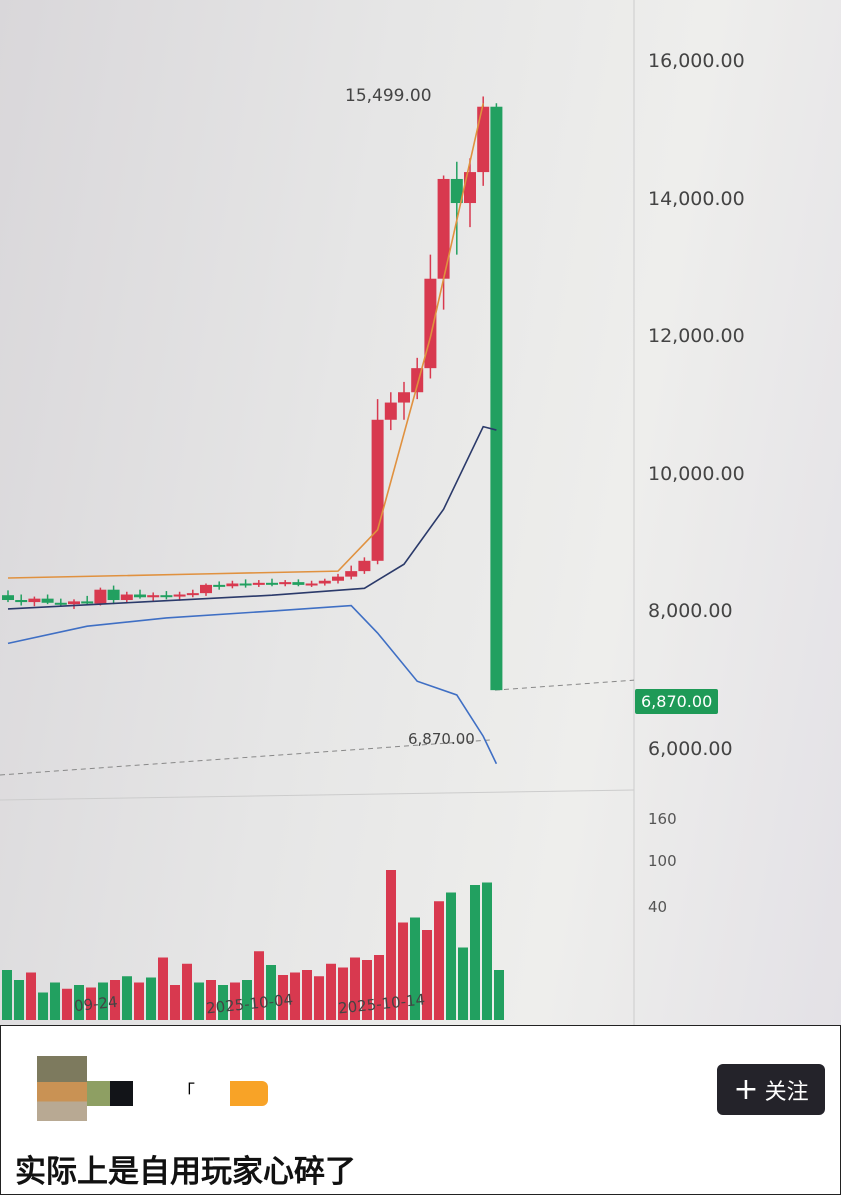 This screenshot has width=841, height=1195. I want to click on price-tick-label: 8,000.00, so click(690, 611).